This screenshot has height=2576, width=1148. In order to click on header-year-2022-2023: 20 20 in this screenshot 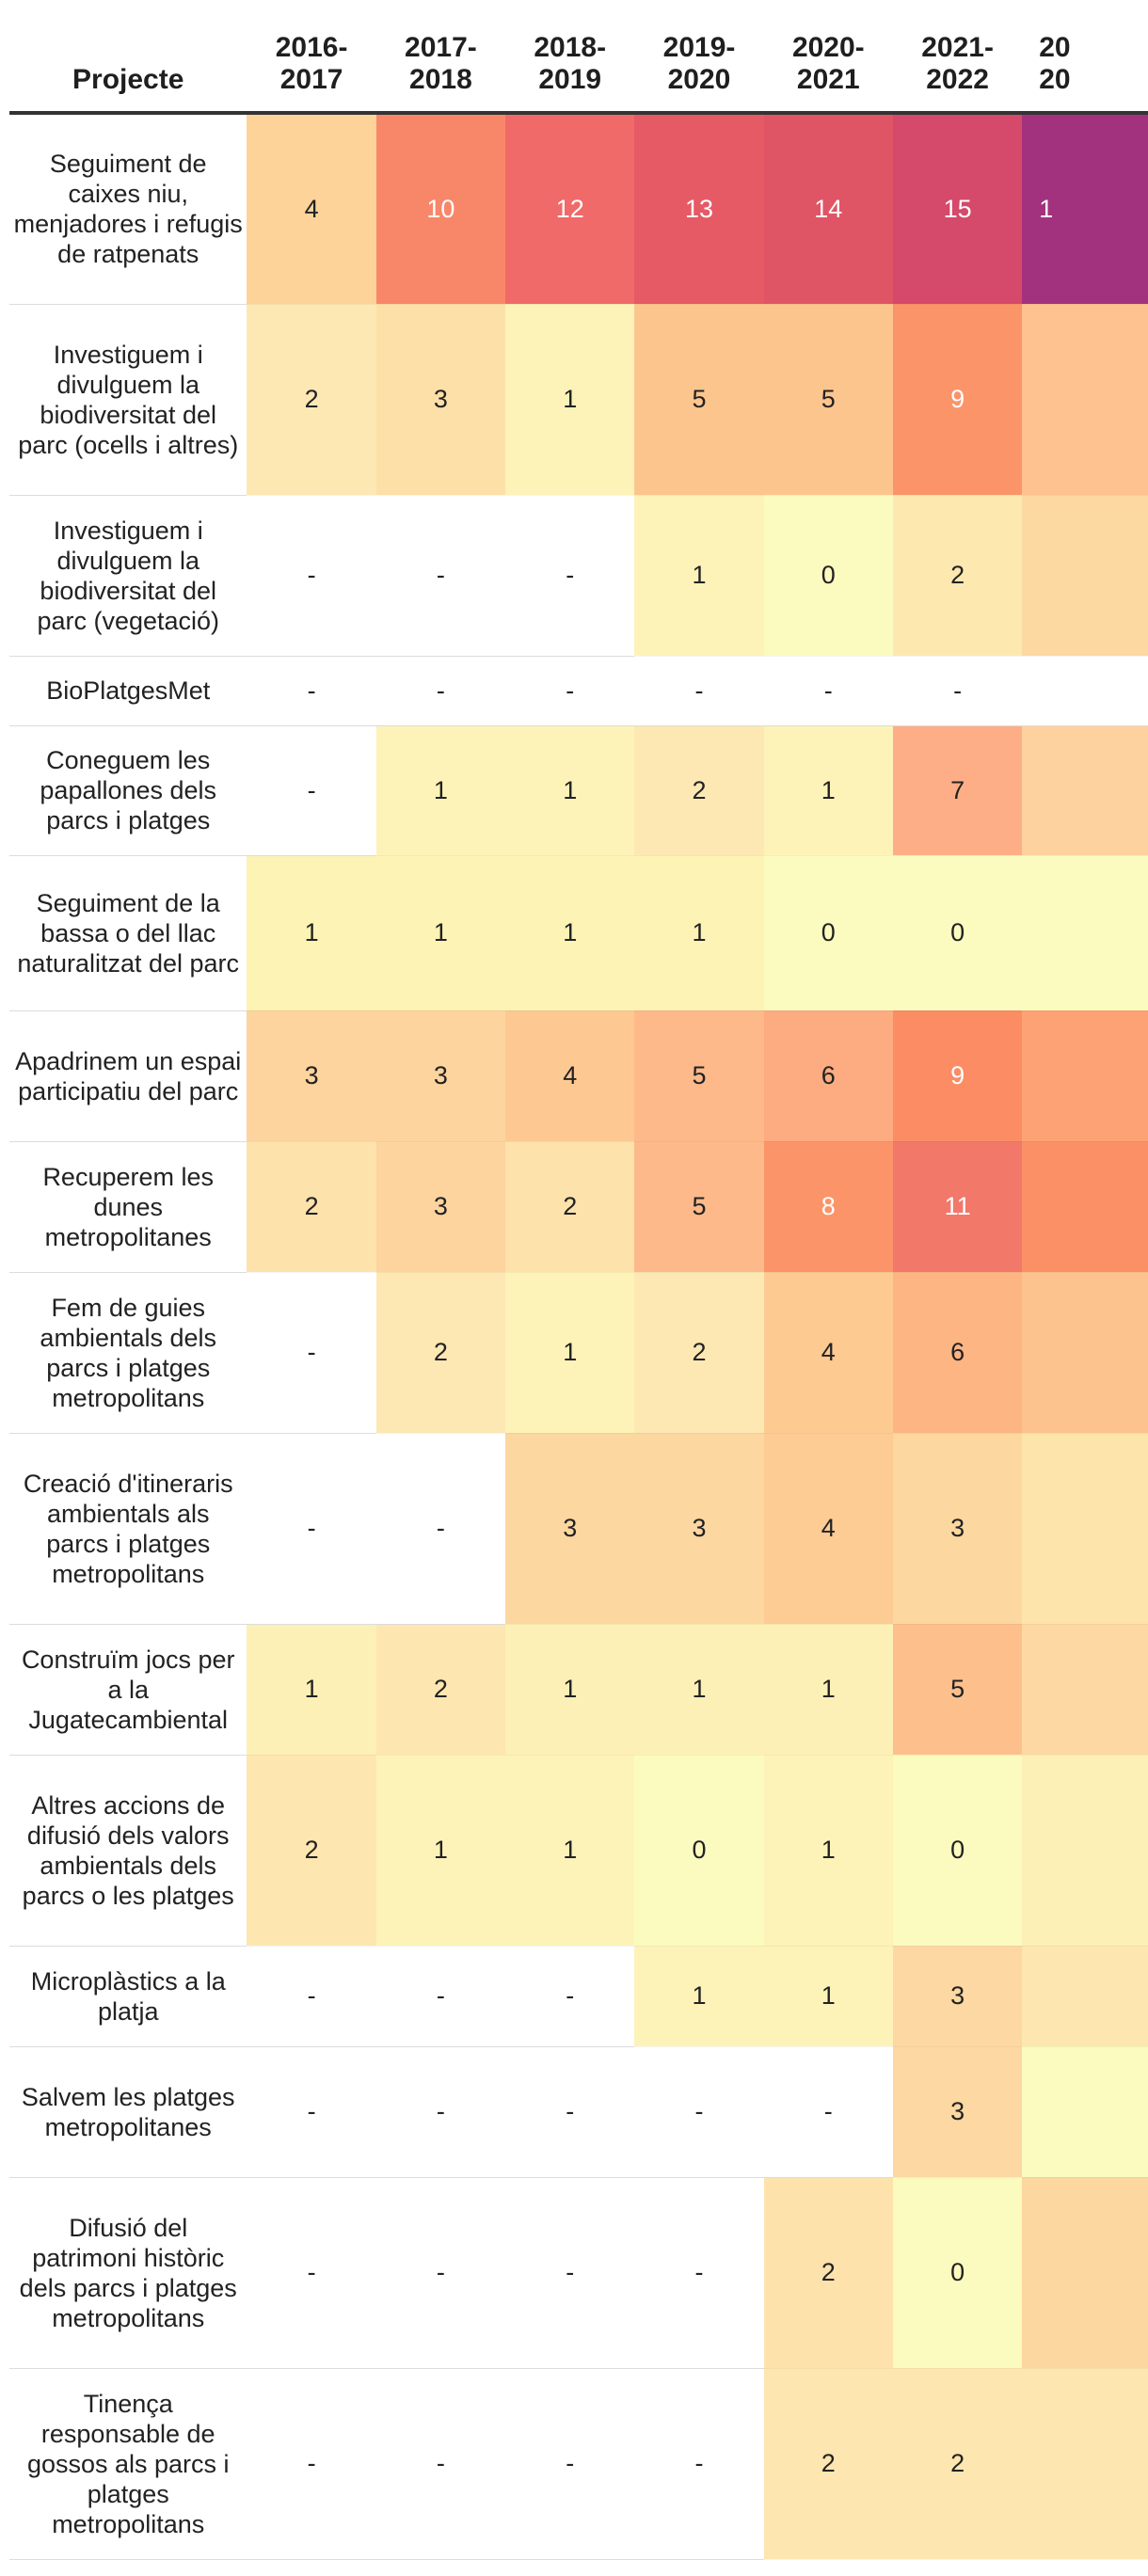, I will do `click(1085, 58)`.